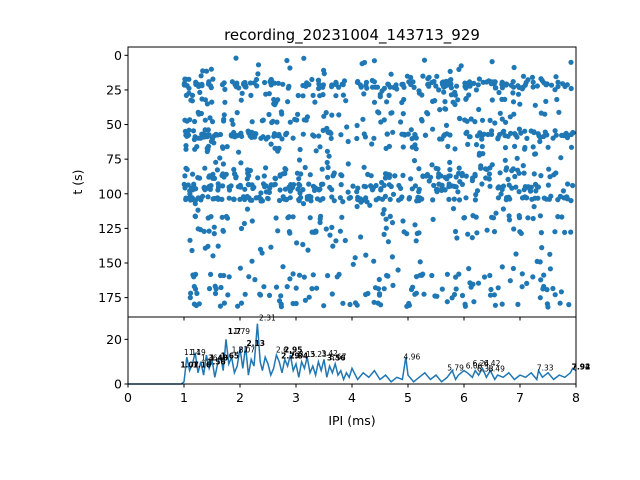  I want to click on peak-label: 1.07, so click(189, 364).